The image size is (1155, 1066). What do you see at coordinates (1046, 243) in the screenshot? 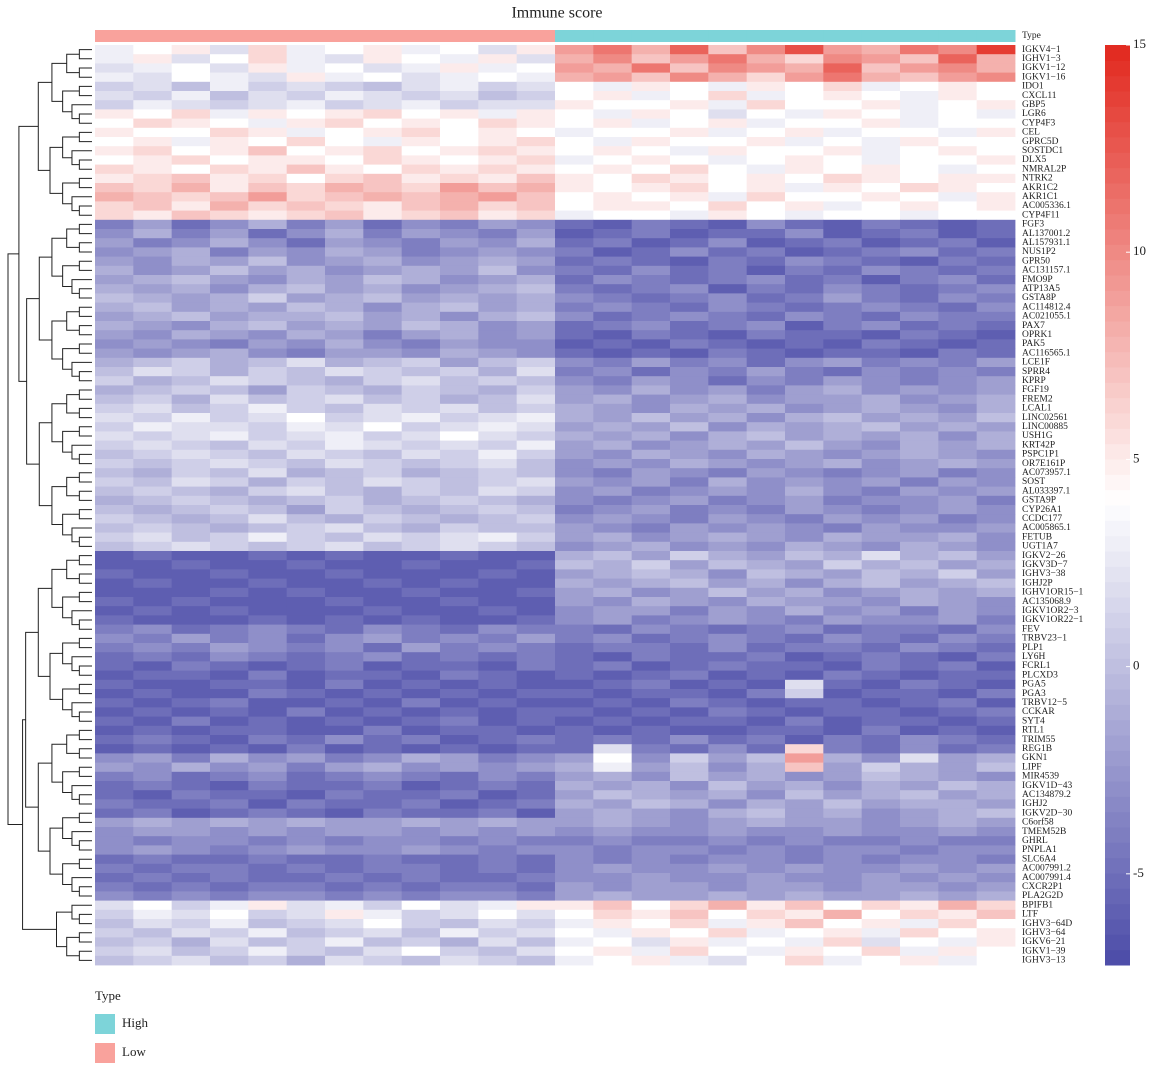
I see `row-label: AL157931.1` at bounding box center [1046, 243].